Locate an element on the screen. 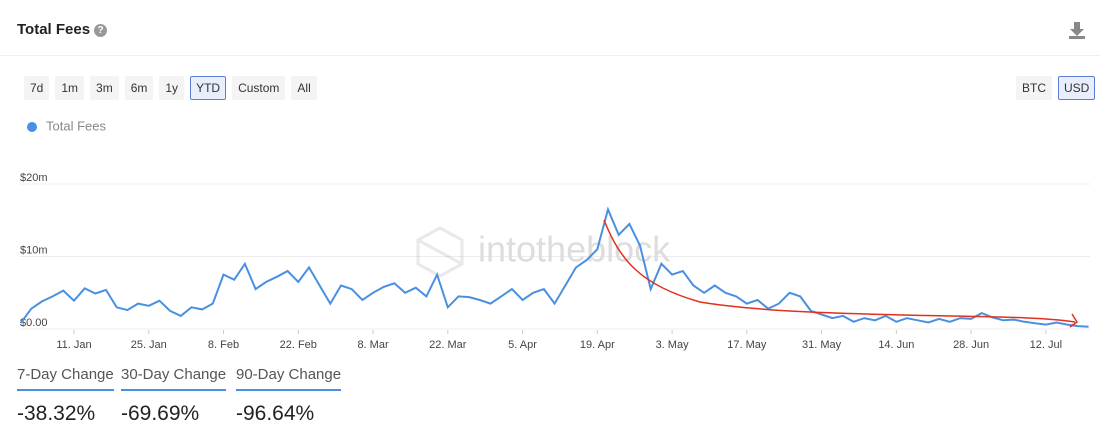  x-tick-label: 5. Apr is located at coordinates (522, 345).